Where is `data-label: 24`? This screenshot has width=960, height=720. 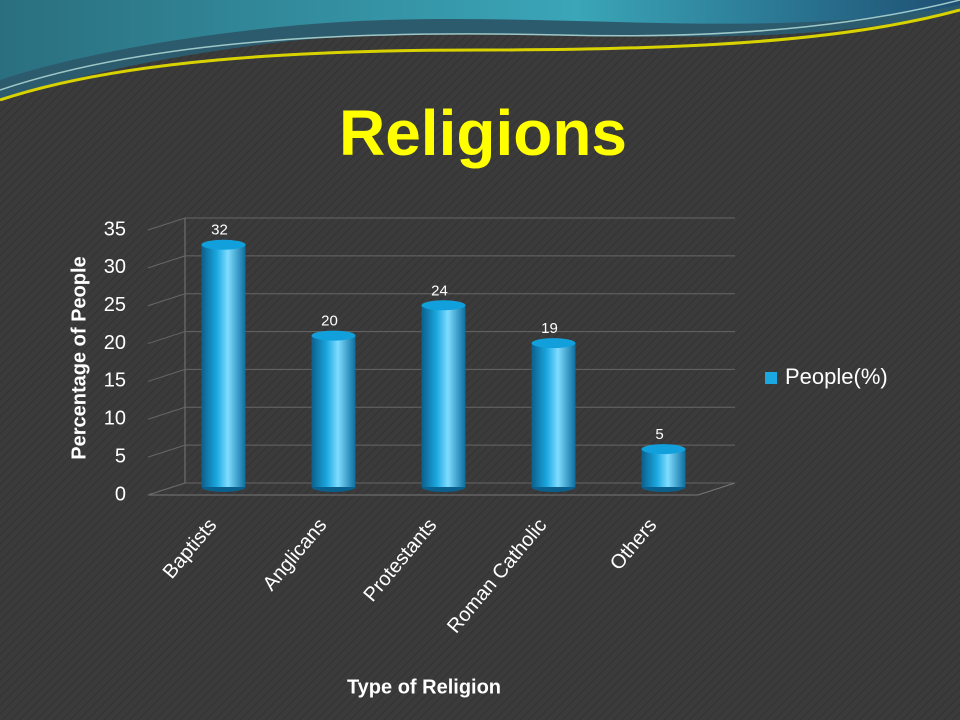 data-label: 24 is located at coordinates (439, 290).